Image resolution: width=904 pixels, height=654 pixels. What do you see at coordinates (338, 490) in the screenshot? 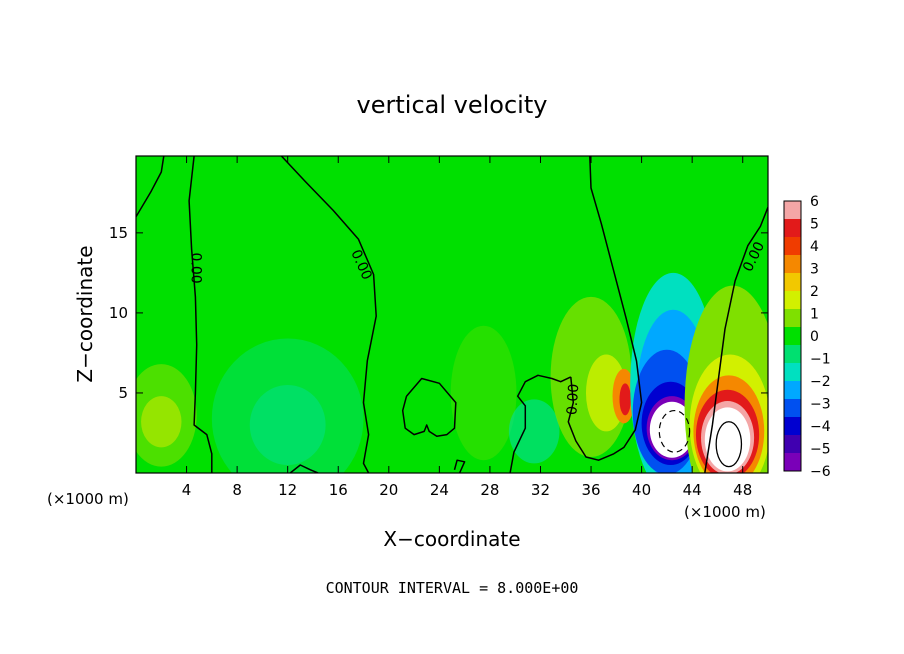
I see `x-tick-label: 16` at bounding box center [338, 490].